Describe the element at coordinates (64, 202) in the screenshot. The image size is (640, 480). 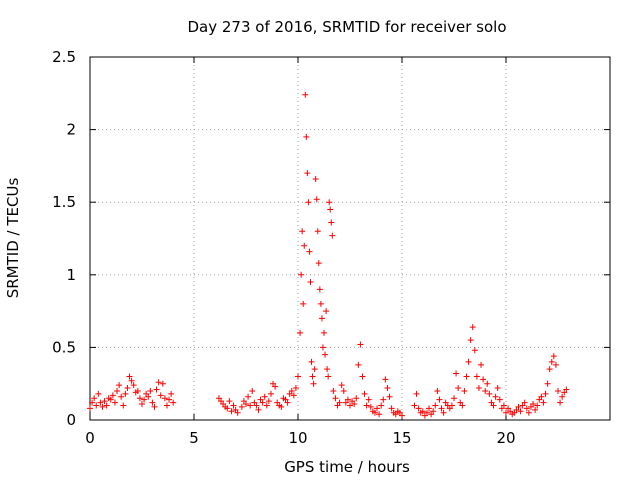
I see `y-tick-label: 1.5` at that location.